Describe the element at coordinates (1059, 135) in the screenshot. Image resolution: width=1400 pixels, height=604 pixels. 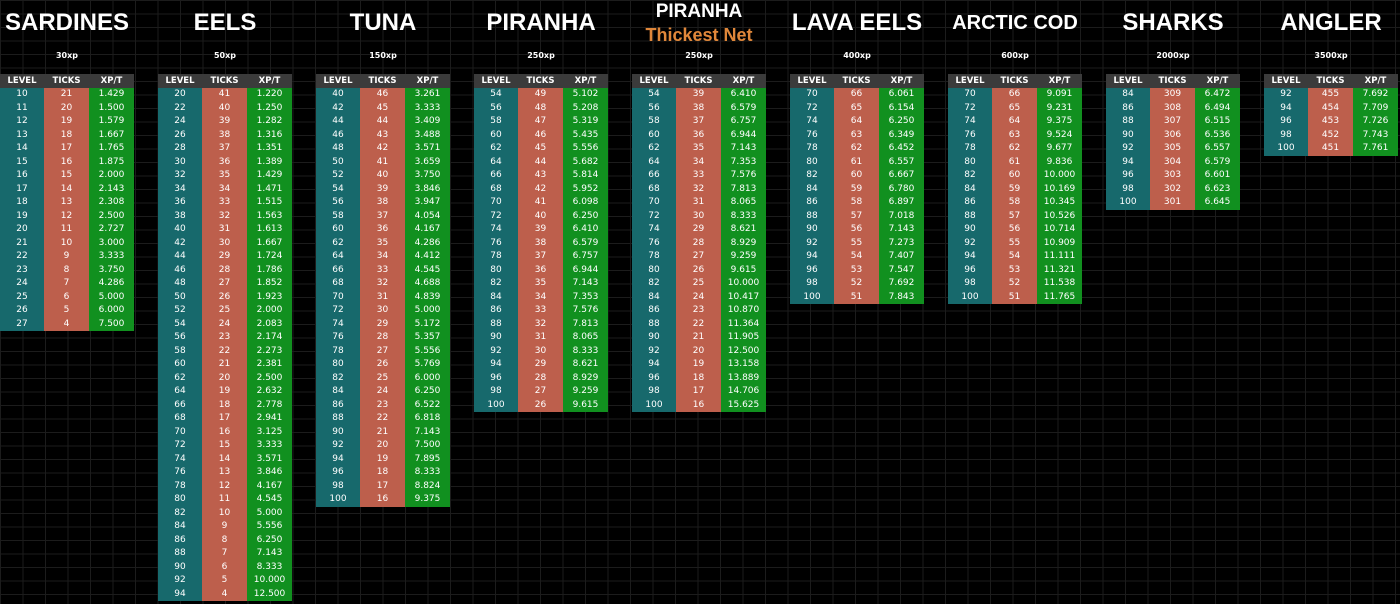
I see `xp-per-tick-cell: 9.524` at that location.